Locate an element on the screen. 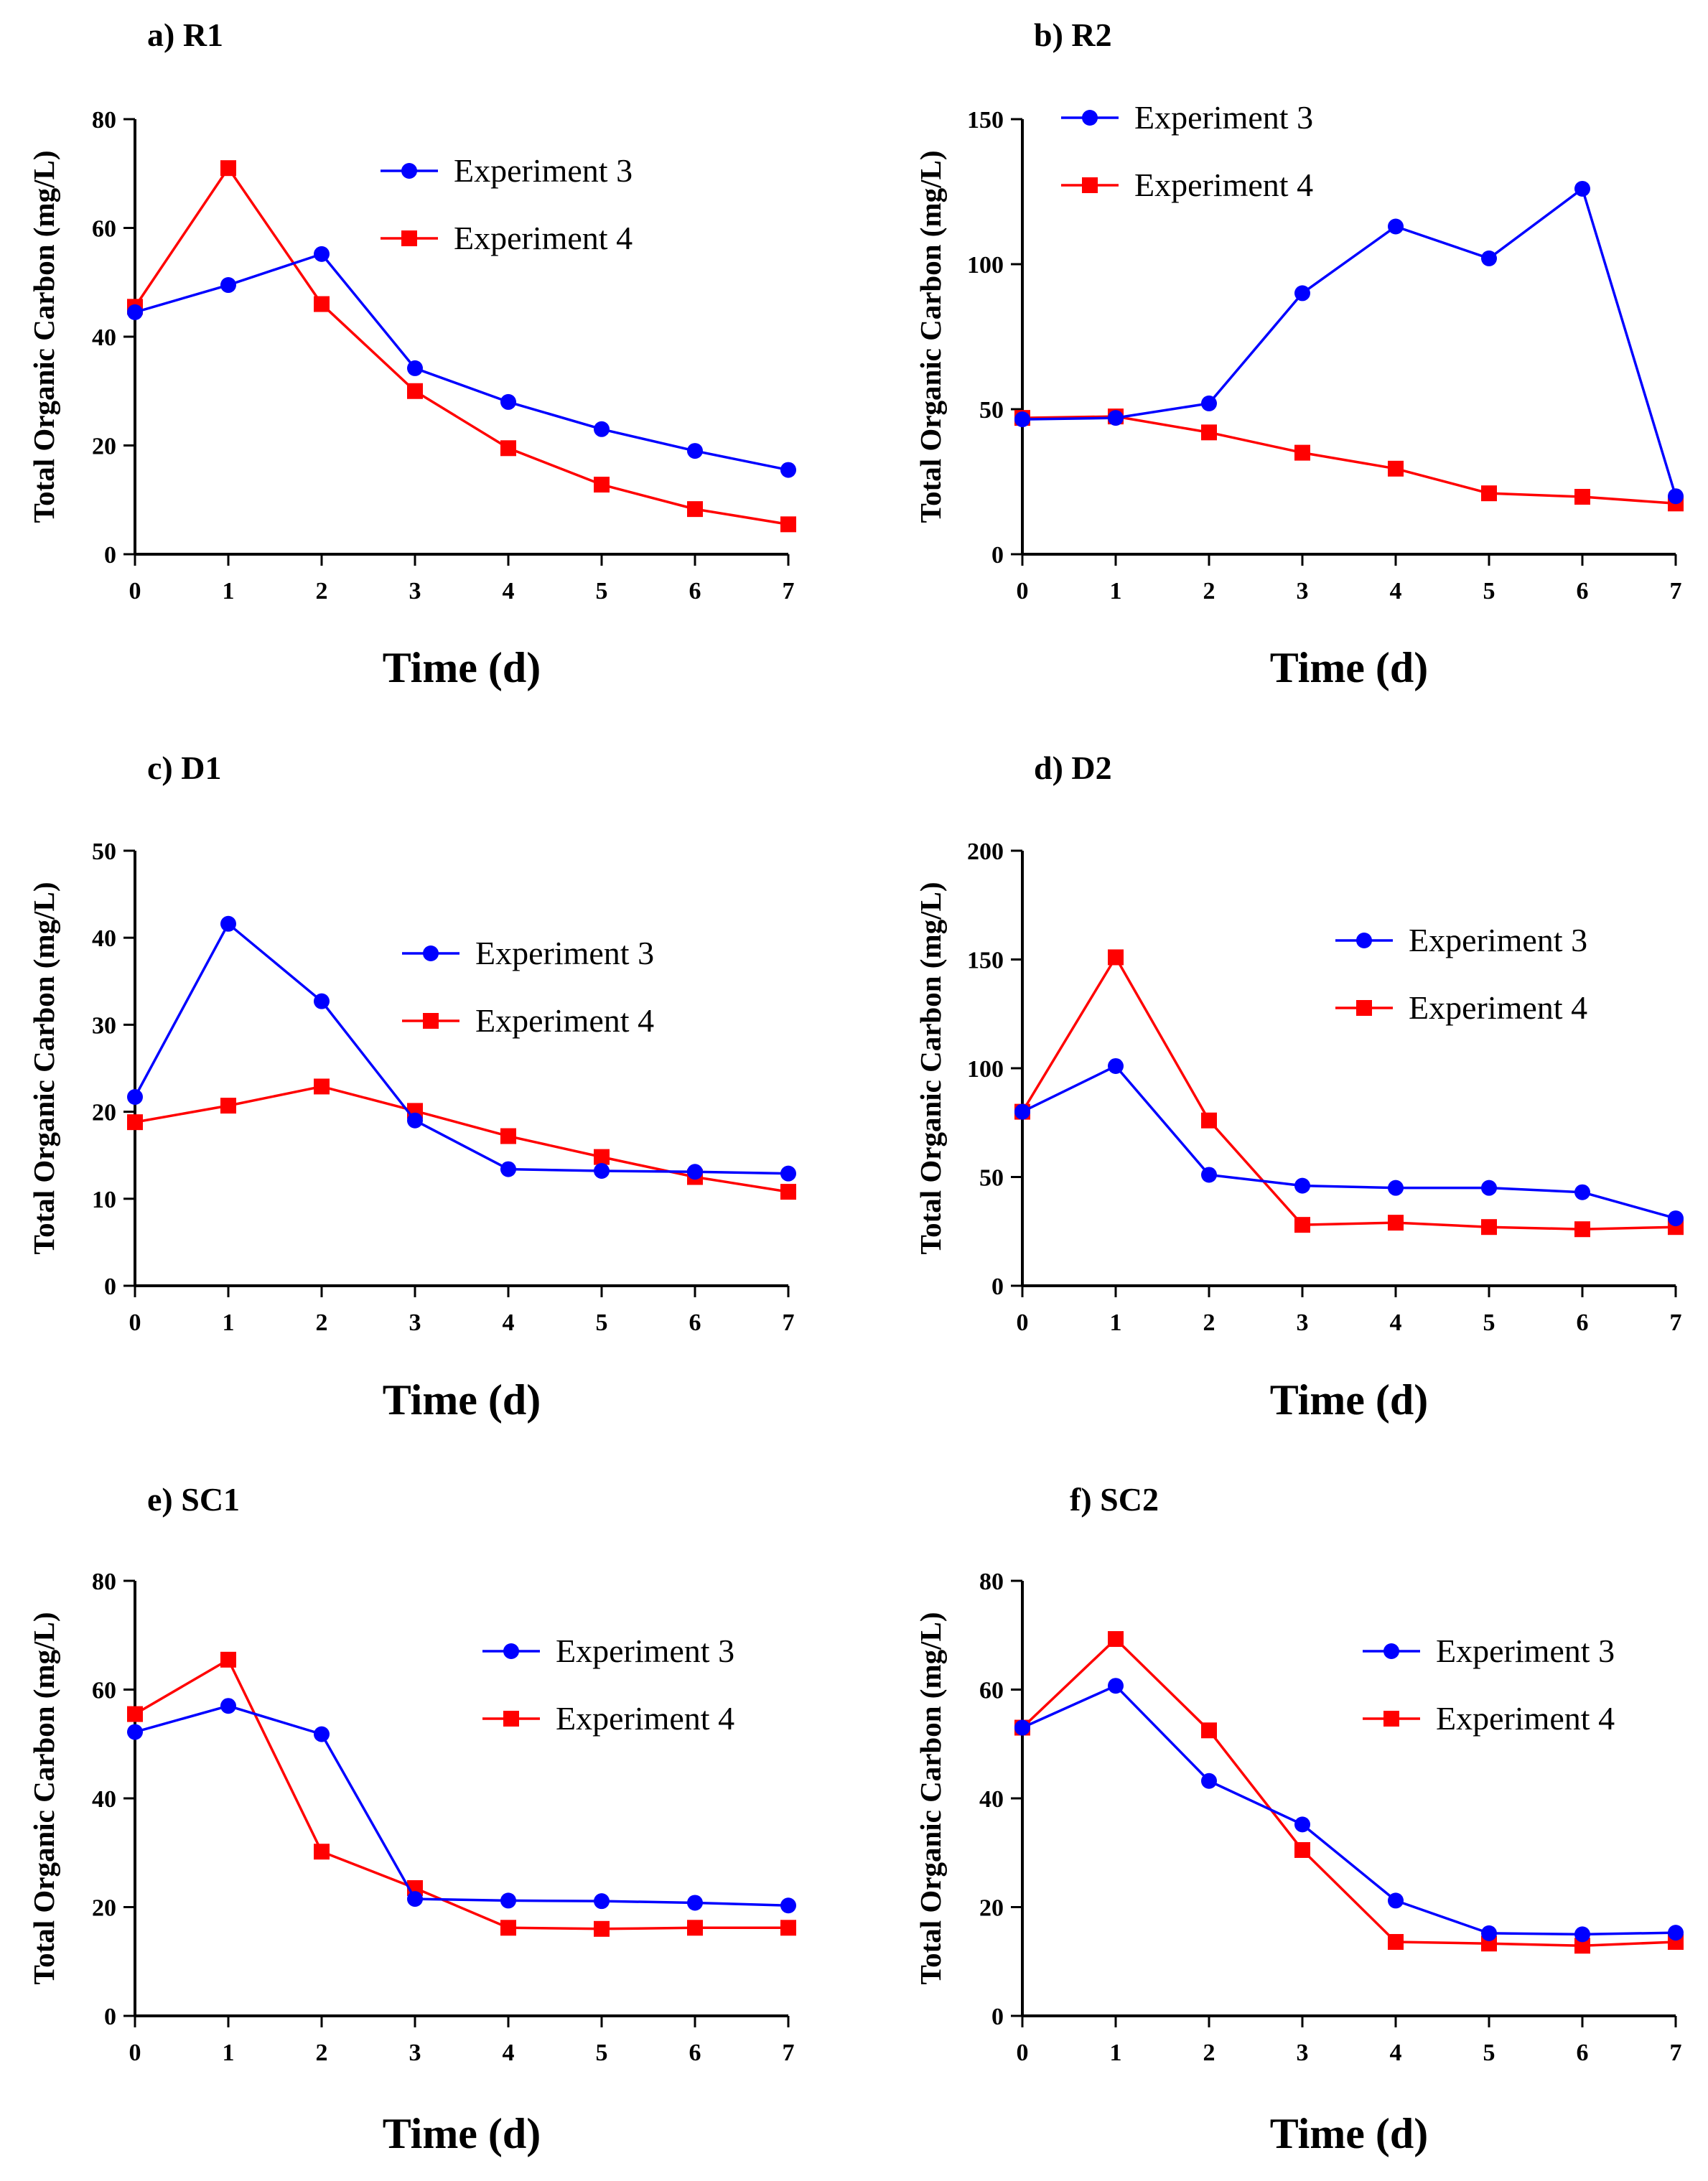 The image size is (1708, 2181). panel-title: b) R2 is located at coordinates (1073, 35).